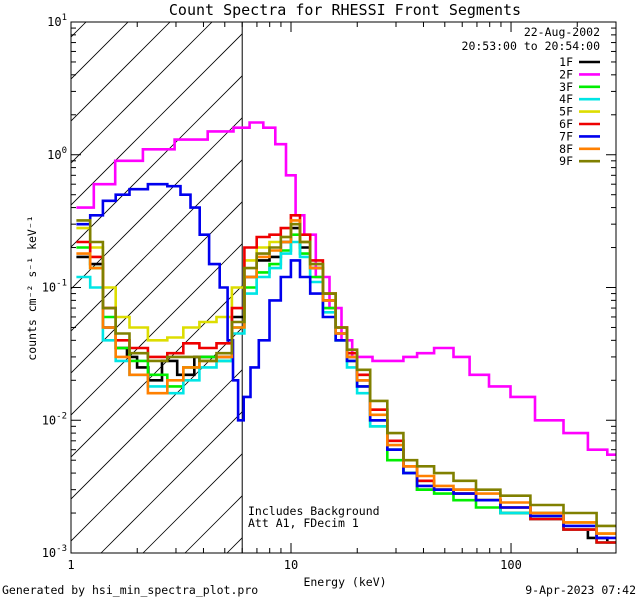  Describe the element at coordinates (562, 32) in the screenshot. I see `date-label: 22-Aug-2002` at that location.